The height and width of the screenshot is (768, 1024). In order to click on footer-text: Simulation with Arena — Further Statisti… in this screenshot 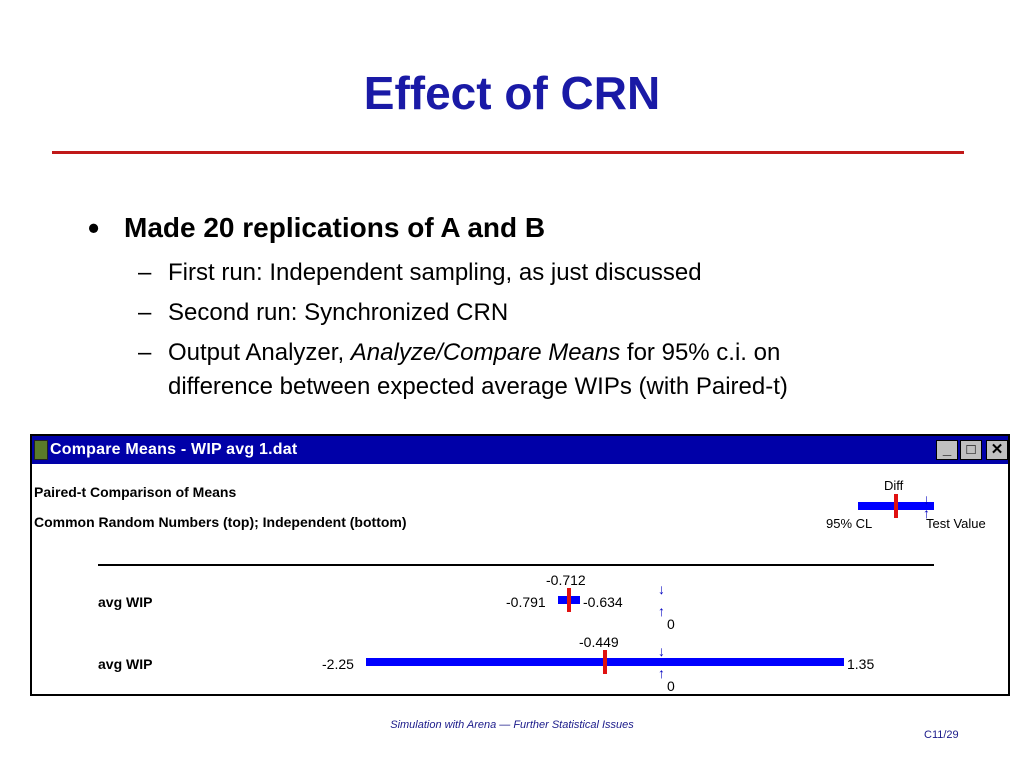, I will do `click(512, 725)`.